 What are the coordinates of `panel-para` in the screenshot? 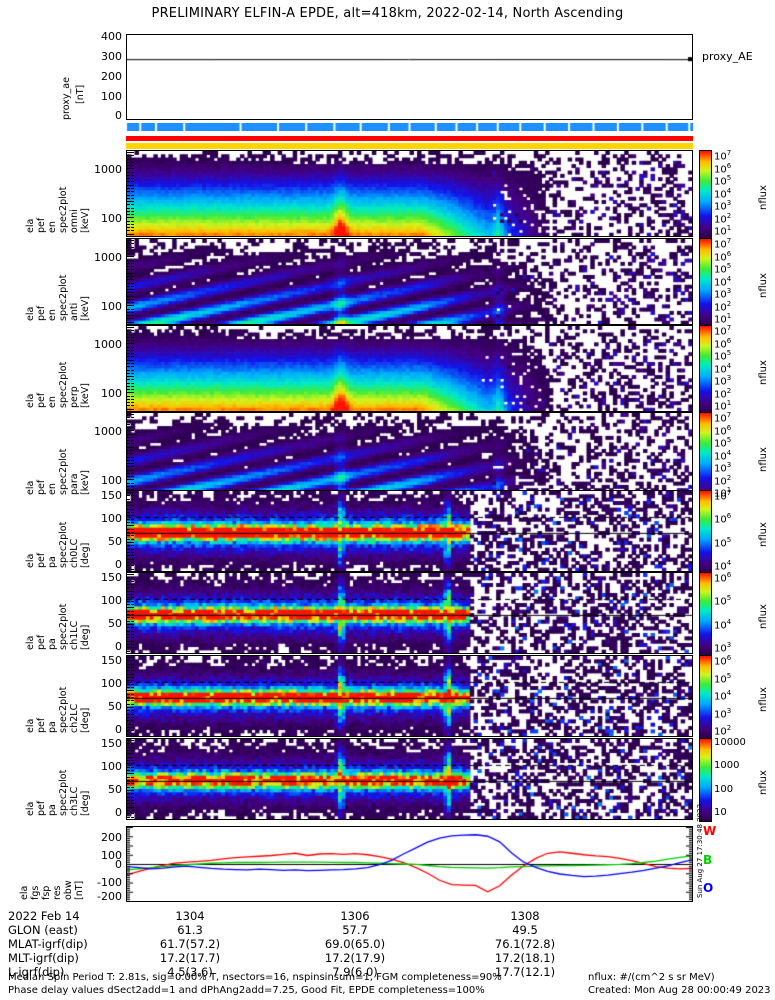 It's located at (409, 455).